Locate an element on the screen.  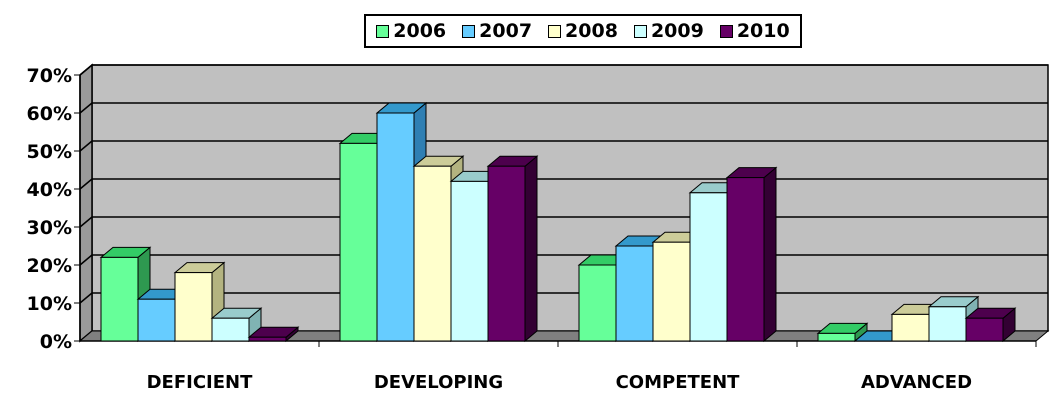
legend-item: 2008 is located at coordinates (583, 31).